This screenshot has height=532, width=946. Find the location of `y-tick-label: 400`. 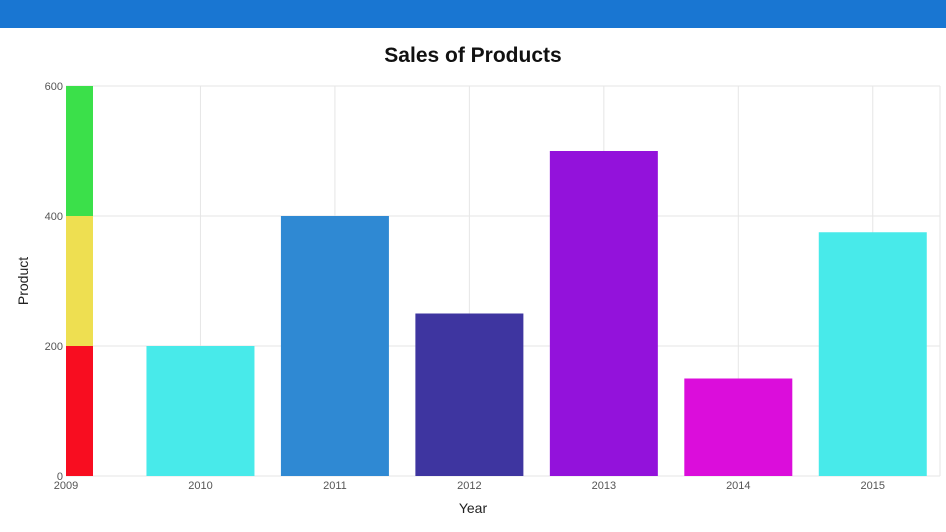

y-tick-label: 400 is located at coordinates (54, 217).